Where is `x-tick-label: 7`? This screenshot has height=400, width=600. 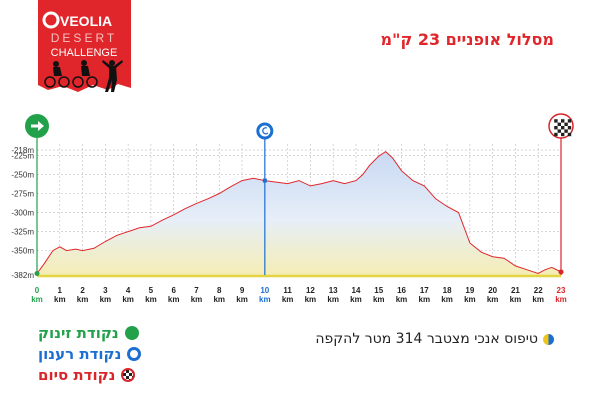 x-tick-label: 7 is located at coordinates (196, 290).